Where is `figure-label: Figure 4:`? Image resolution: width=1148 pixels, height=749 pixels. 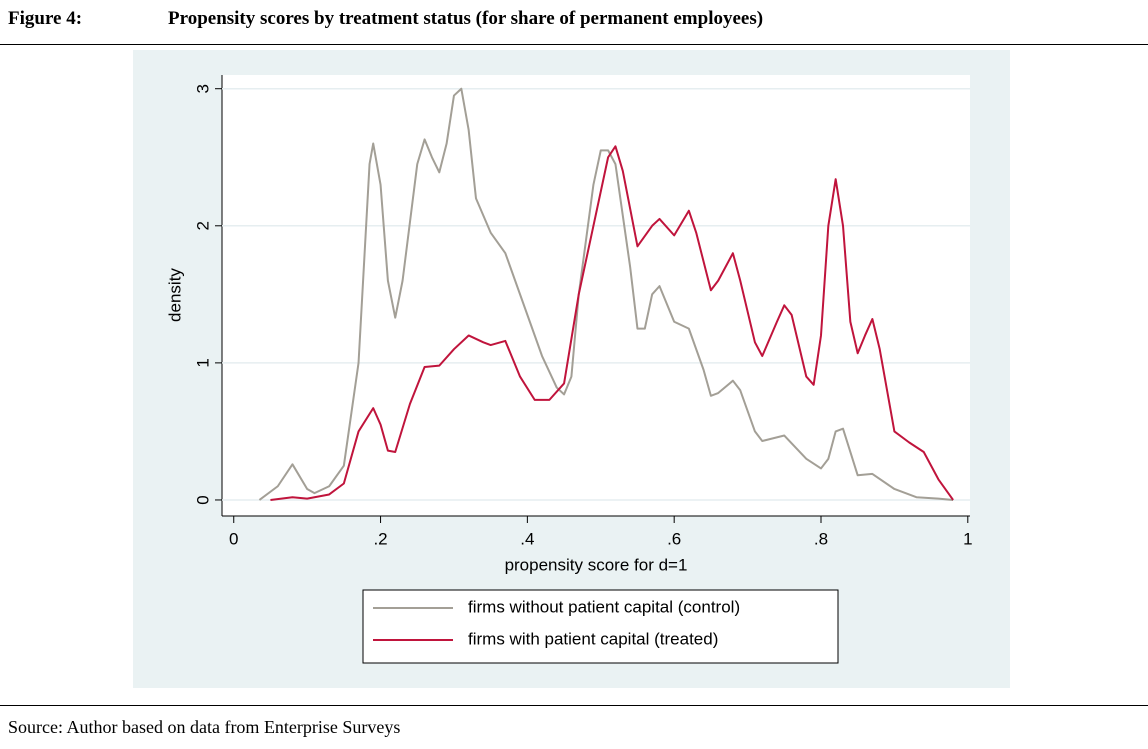
figure-label: Figure 4: is located at coordinates (45, 18).